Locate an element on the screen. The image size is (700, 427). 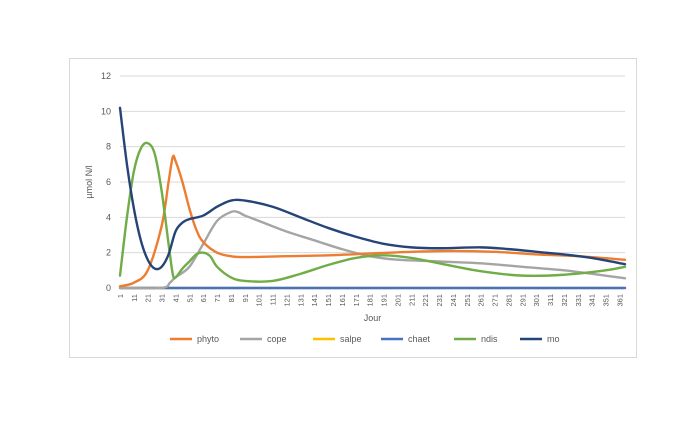
legend-label-phyto: phyto is located at coordinates (208, 339).